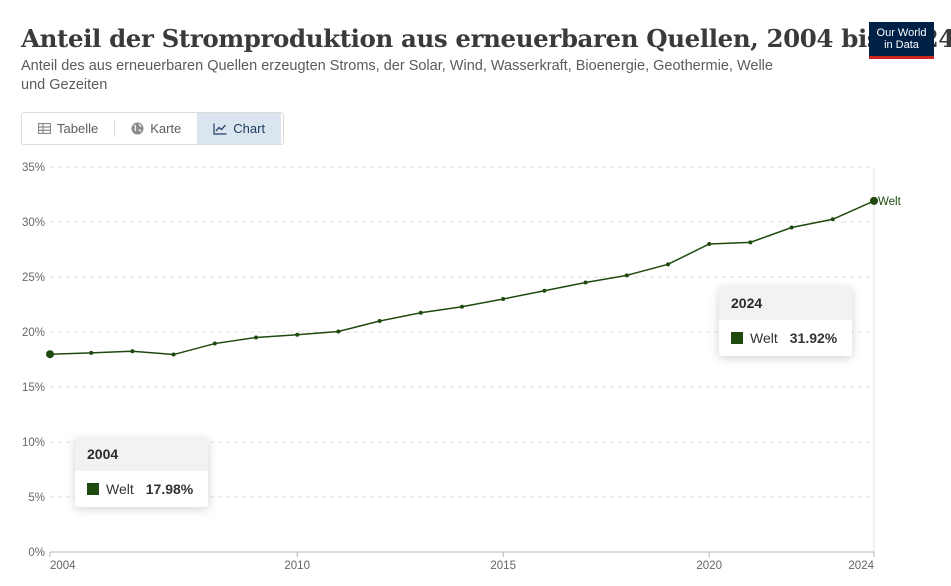  What do you see at coordinates (141, 454) in the screenshot?
I see `tooltip-year: 2004` at bounding box center [141, 454].